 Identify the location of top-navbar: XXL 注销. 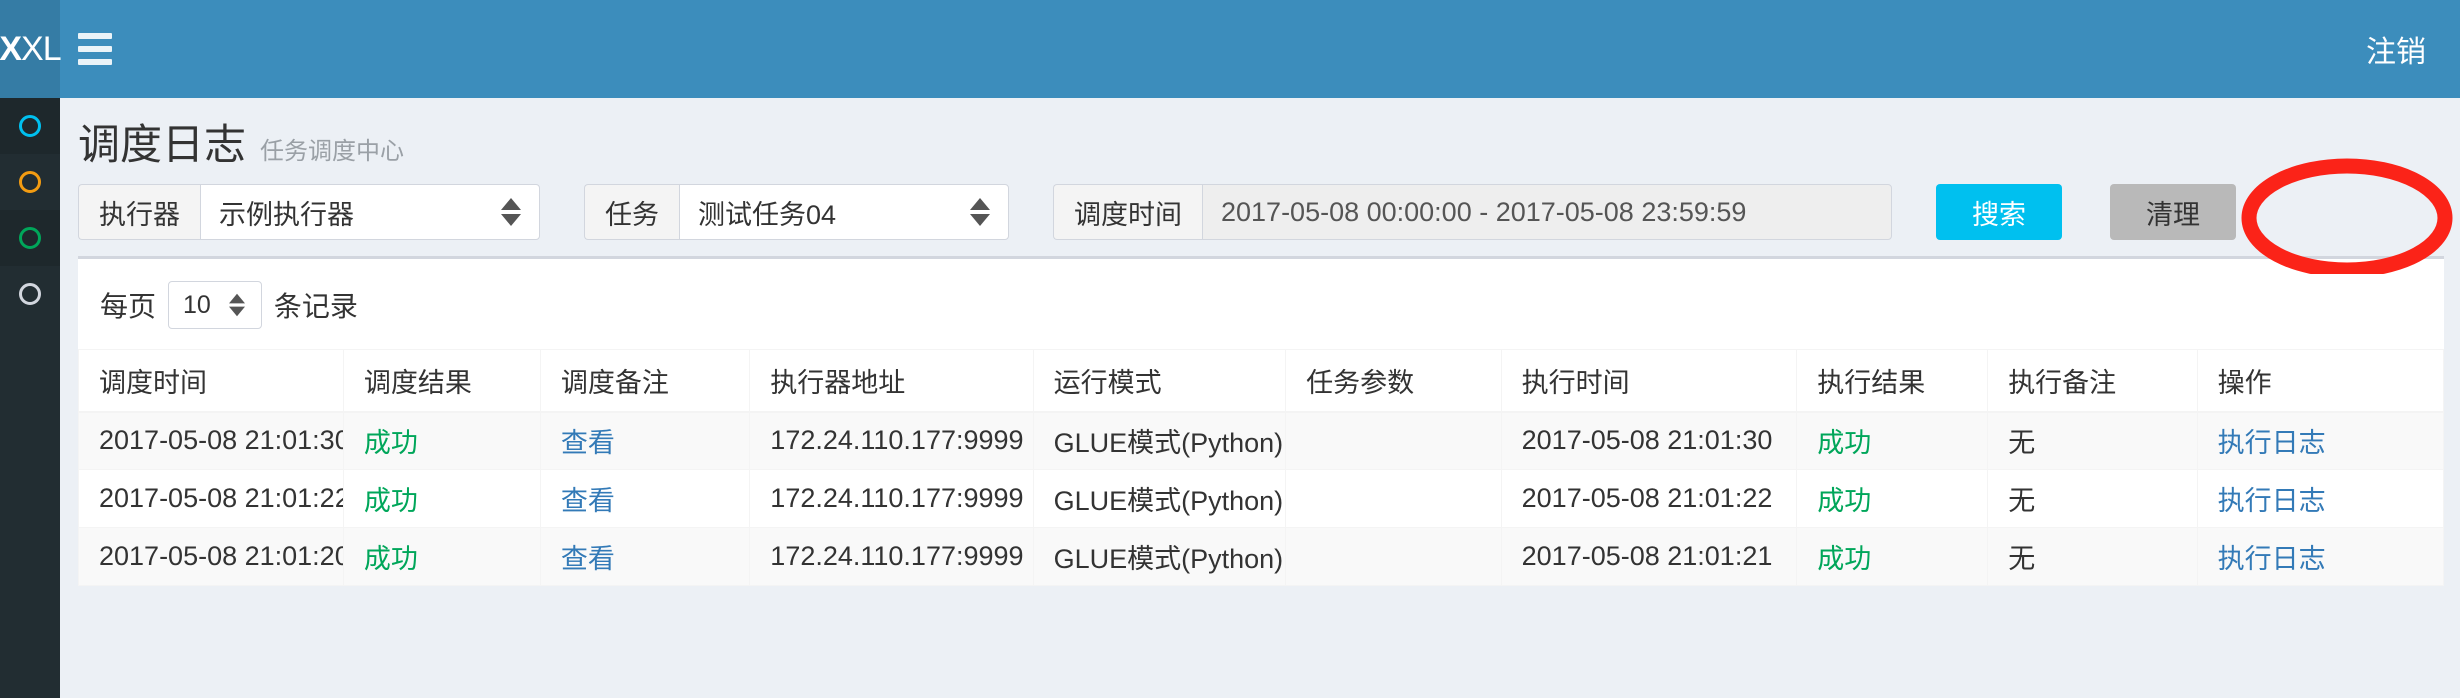
(1230, 49).